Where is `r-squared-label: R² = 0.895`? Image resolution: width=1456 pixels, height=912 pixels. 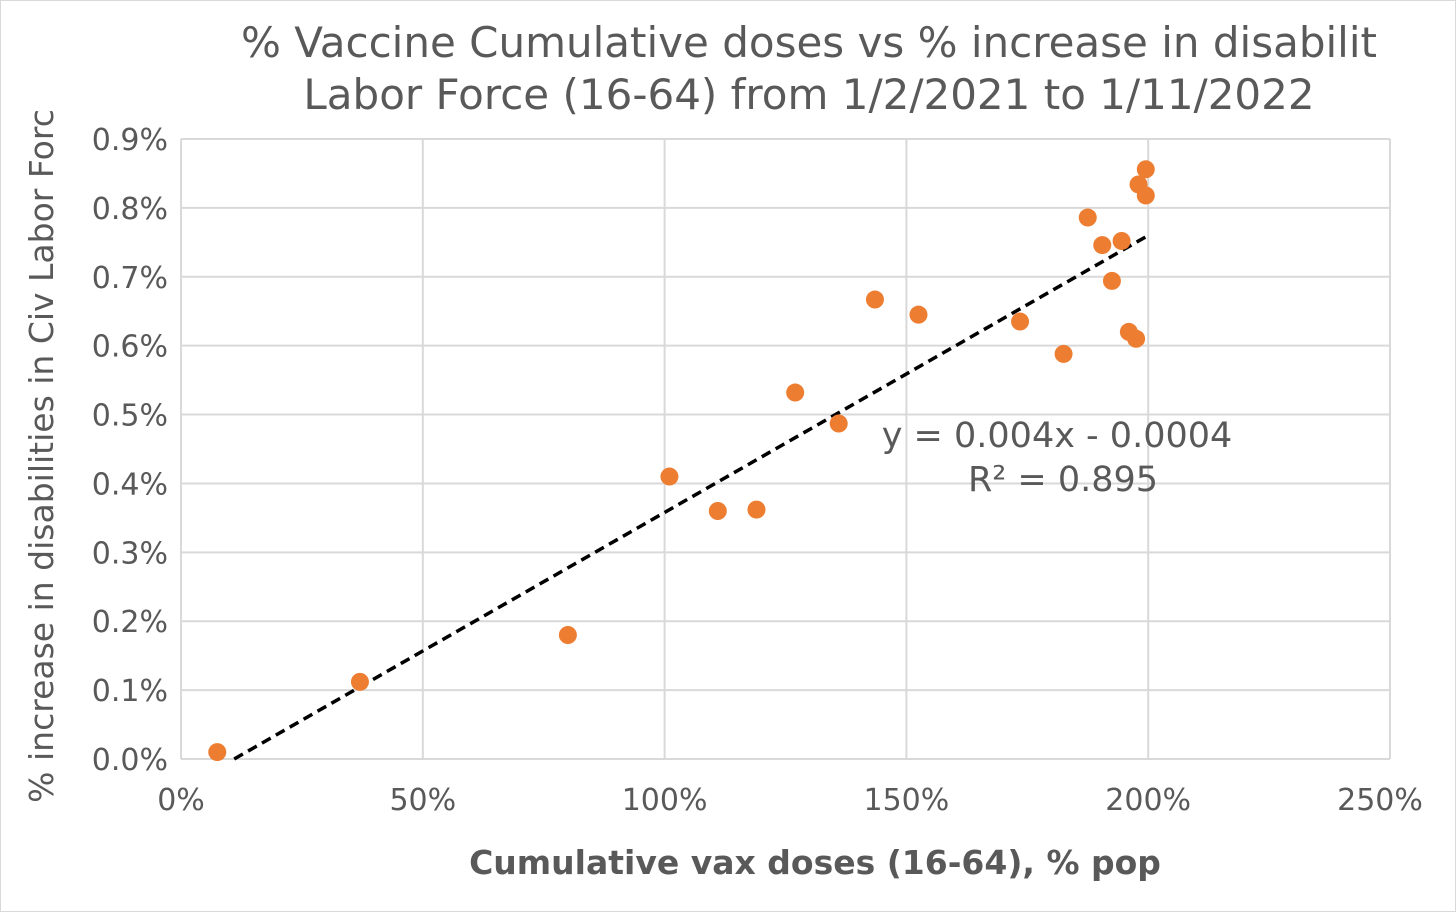
r-squared-label: R² = 0.895 is located at coordinates (1063, 480).